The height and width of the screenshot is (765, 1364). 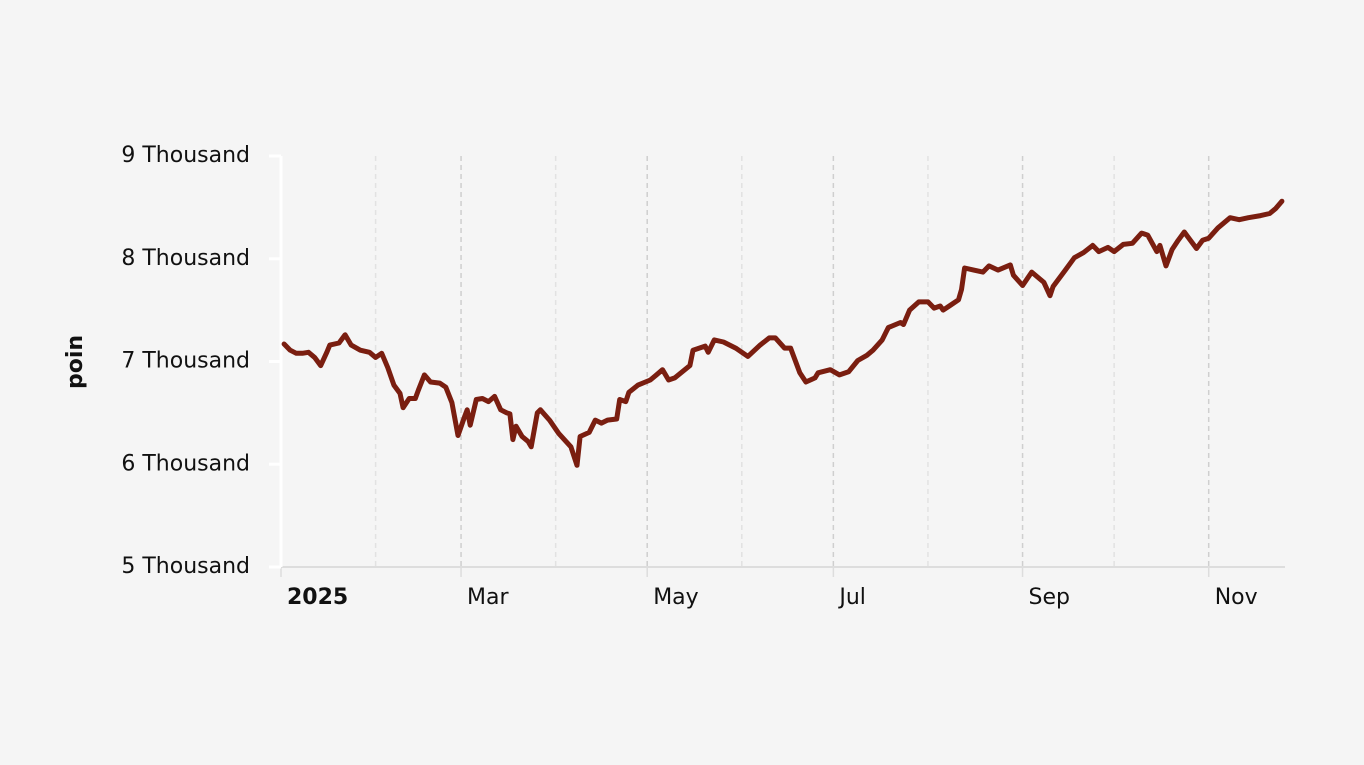 What do you see at coordinates (317, 597) in the screenshot?
I see `x-tick-label: 2025` at bounding box center [317, 597].